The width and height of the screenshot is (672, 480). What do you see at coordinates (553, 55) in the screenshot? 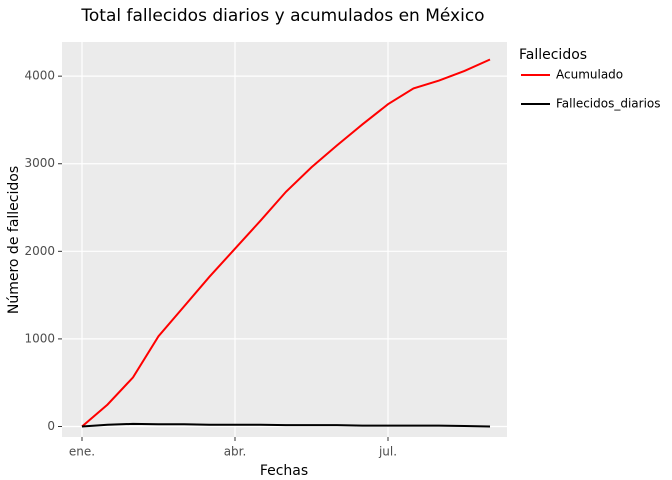
I see `legend-title: Fallecidos` at bounding box center [553, 55].